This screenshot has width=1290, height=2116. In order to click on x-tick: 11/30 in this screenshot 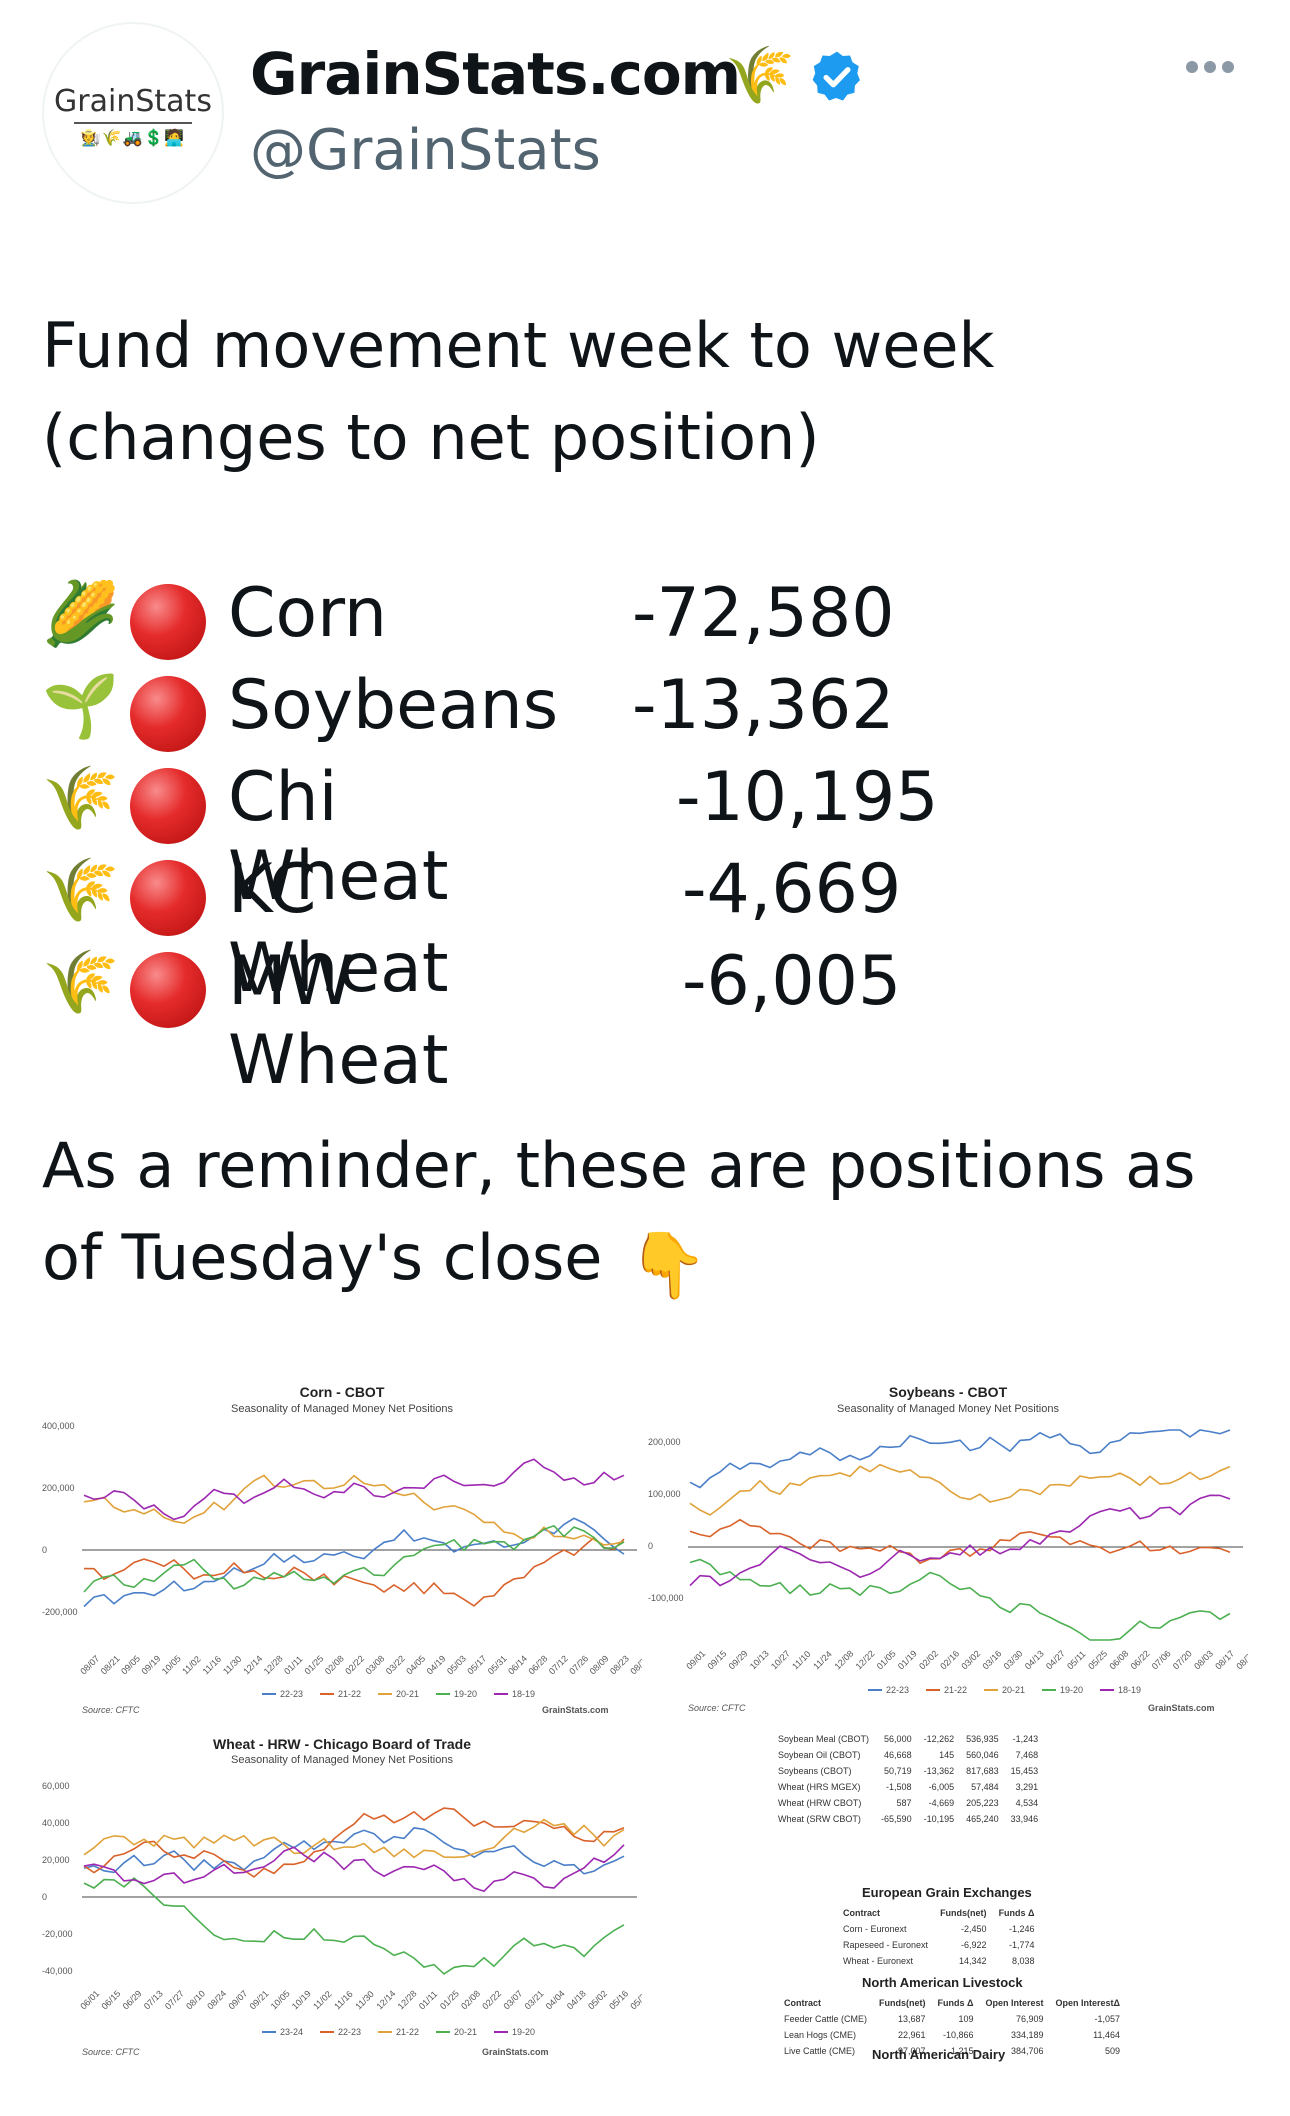, I will do `click(232, 1665)`.